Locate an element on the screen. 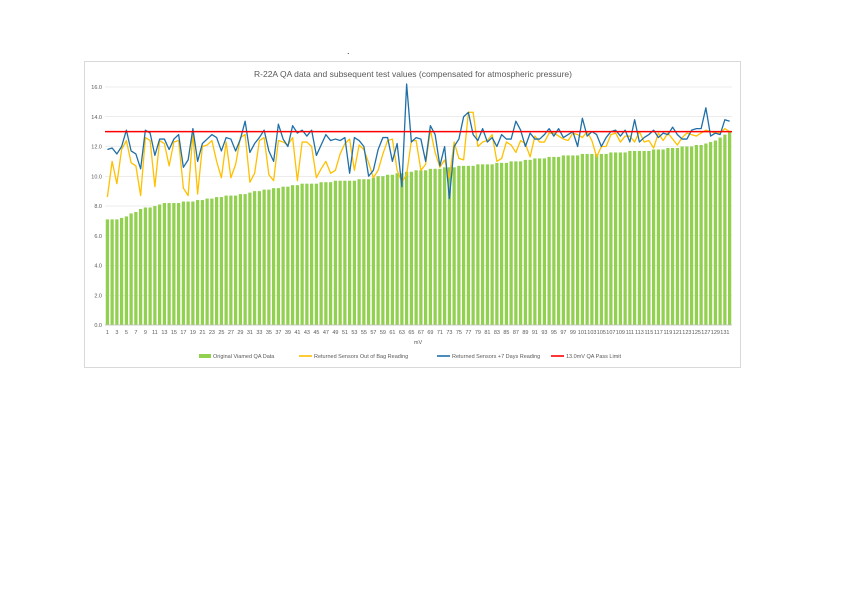 The width and height of the screenshot is (842, 595). y-tick-label: 8.0 is located at coordinates (98, 207).